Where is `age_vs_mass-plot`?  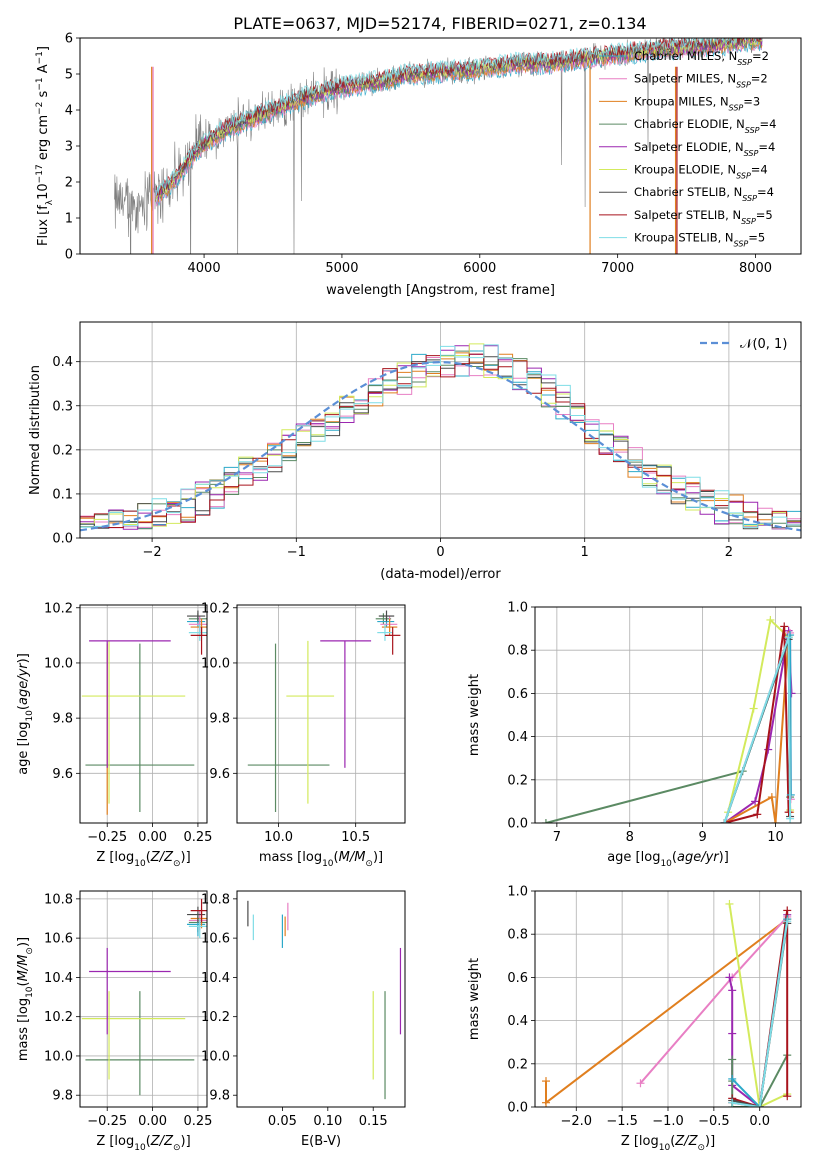 age_vs_mass-plot is located at coordinates (324, 711).